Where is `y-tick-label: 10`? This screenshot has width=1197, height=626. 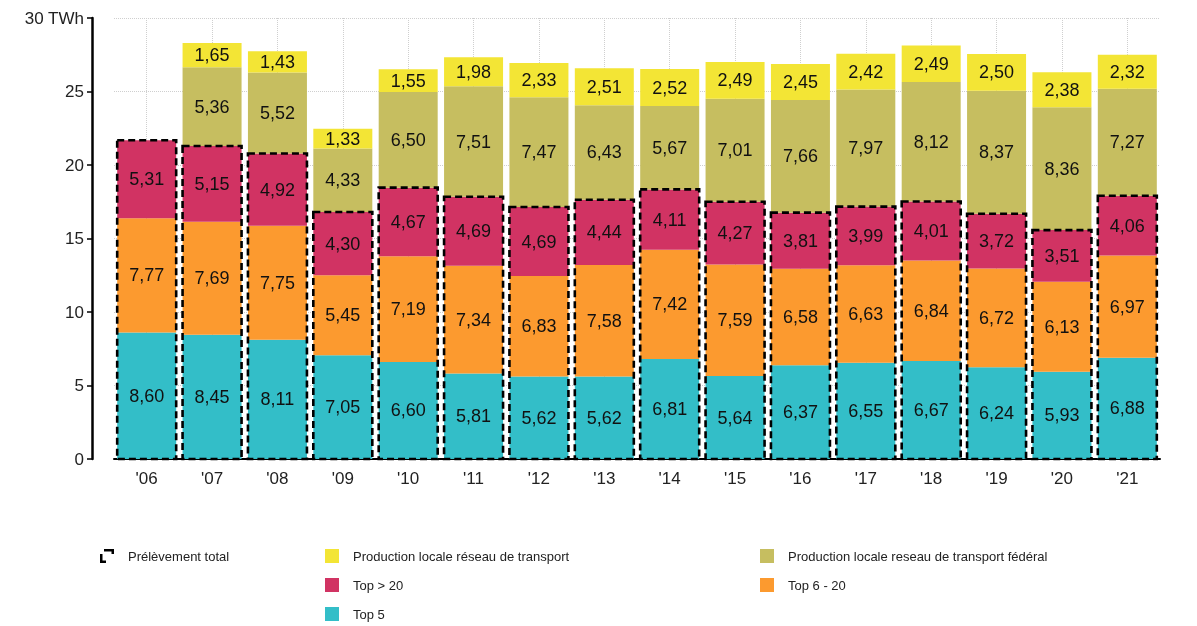 y-tick-label: 10 is located at coordinates (74, 312).